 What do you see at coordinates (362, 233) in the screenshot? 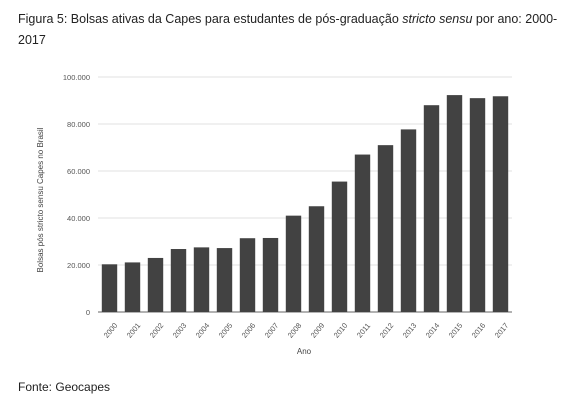
I see `bar-2011` at bounding box center [362, 233].